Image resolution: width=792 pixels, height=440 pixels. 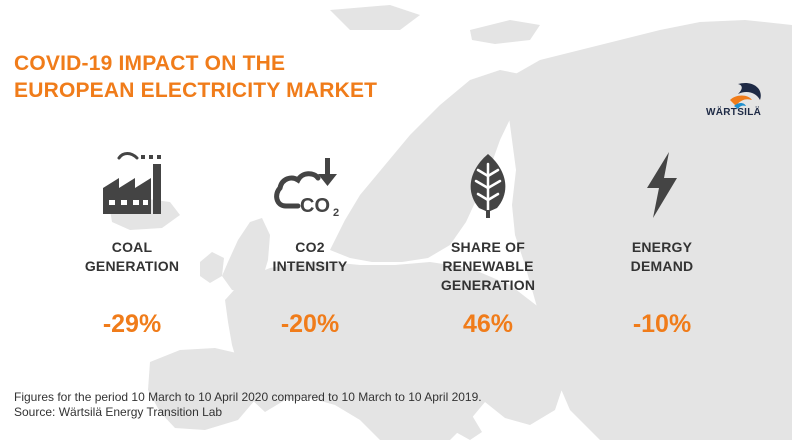 I want to click on metric-energy-demand: ENERGY DEMAND, so click(x=662, y=222).